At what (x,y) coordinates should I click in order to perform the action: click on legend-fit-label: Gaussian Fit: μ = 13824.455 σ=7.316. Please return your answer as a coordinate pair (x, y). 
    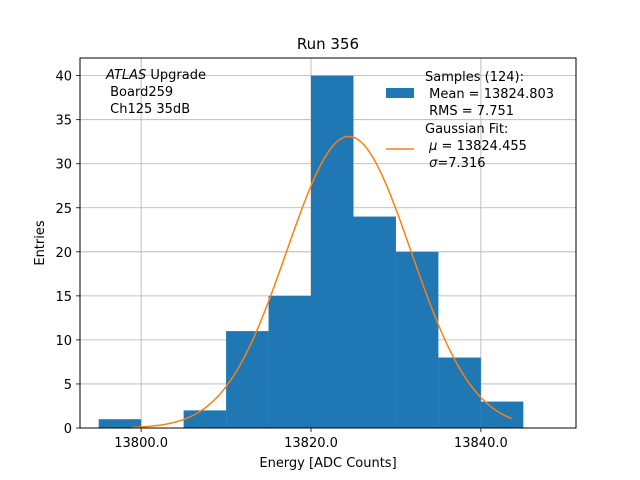
    Looking at the image, I should click on (476, 146).